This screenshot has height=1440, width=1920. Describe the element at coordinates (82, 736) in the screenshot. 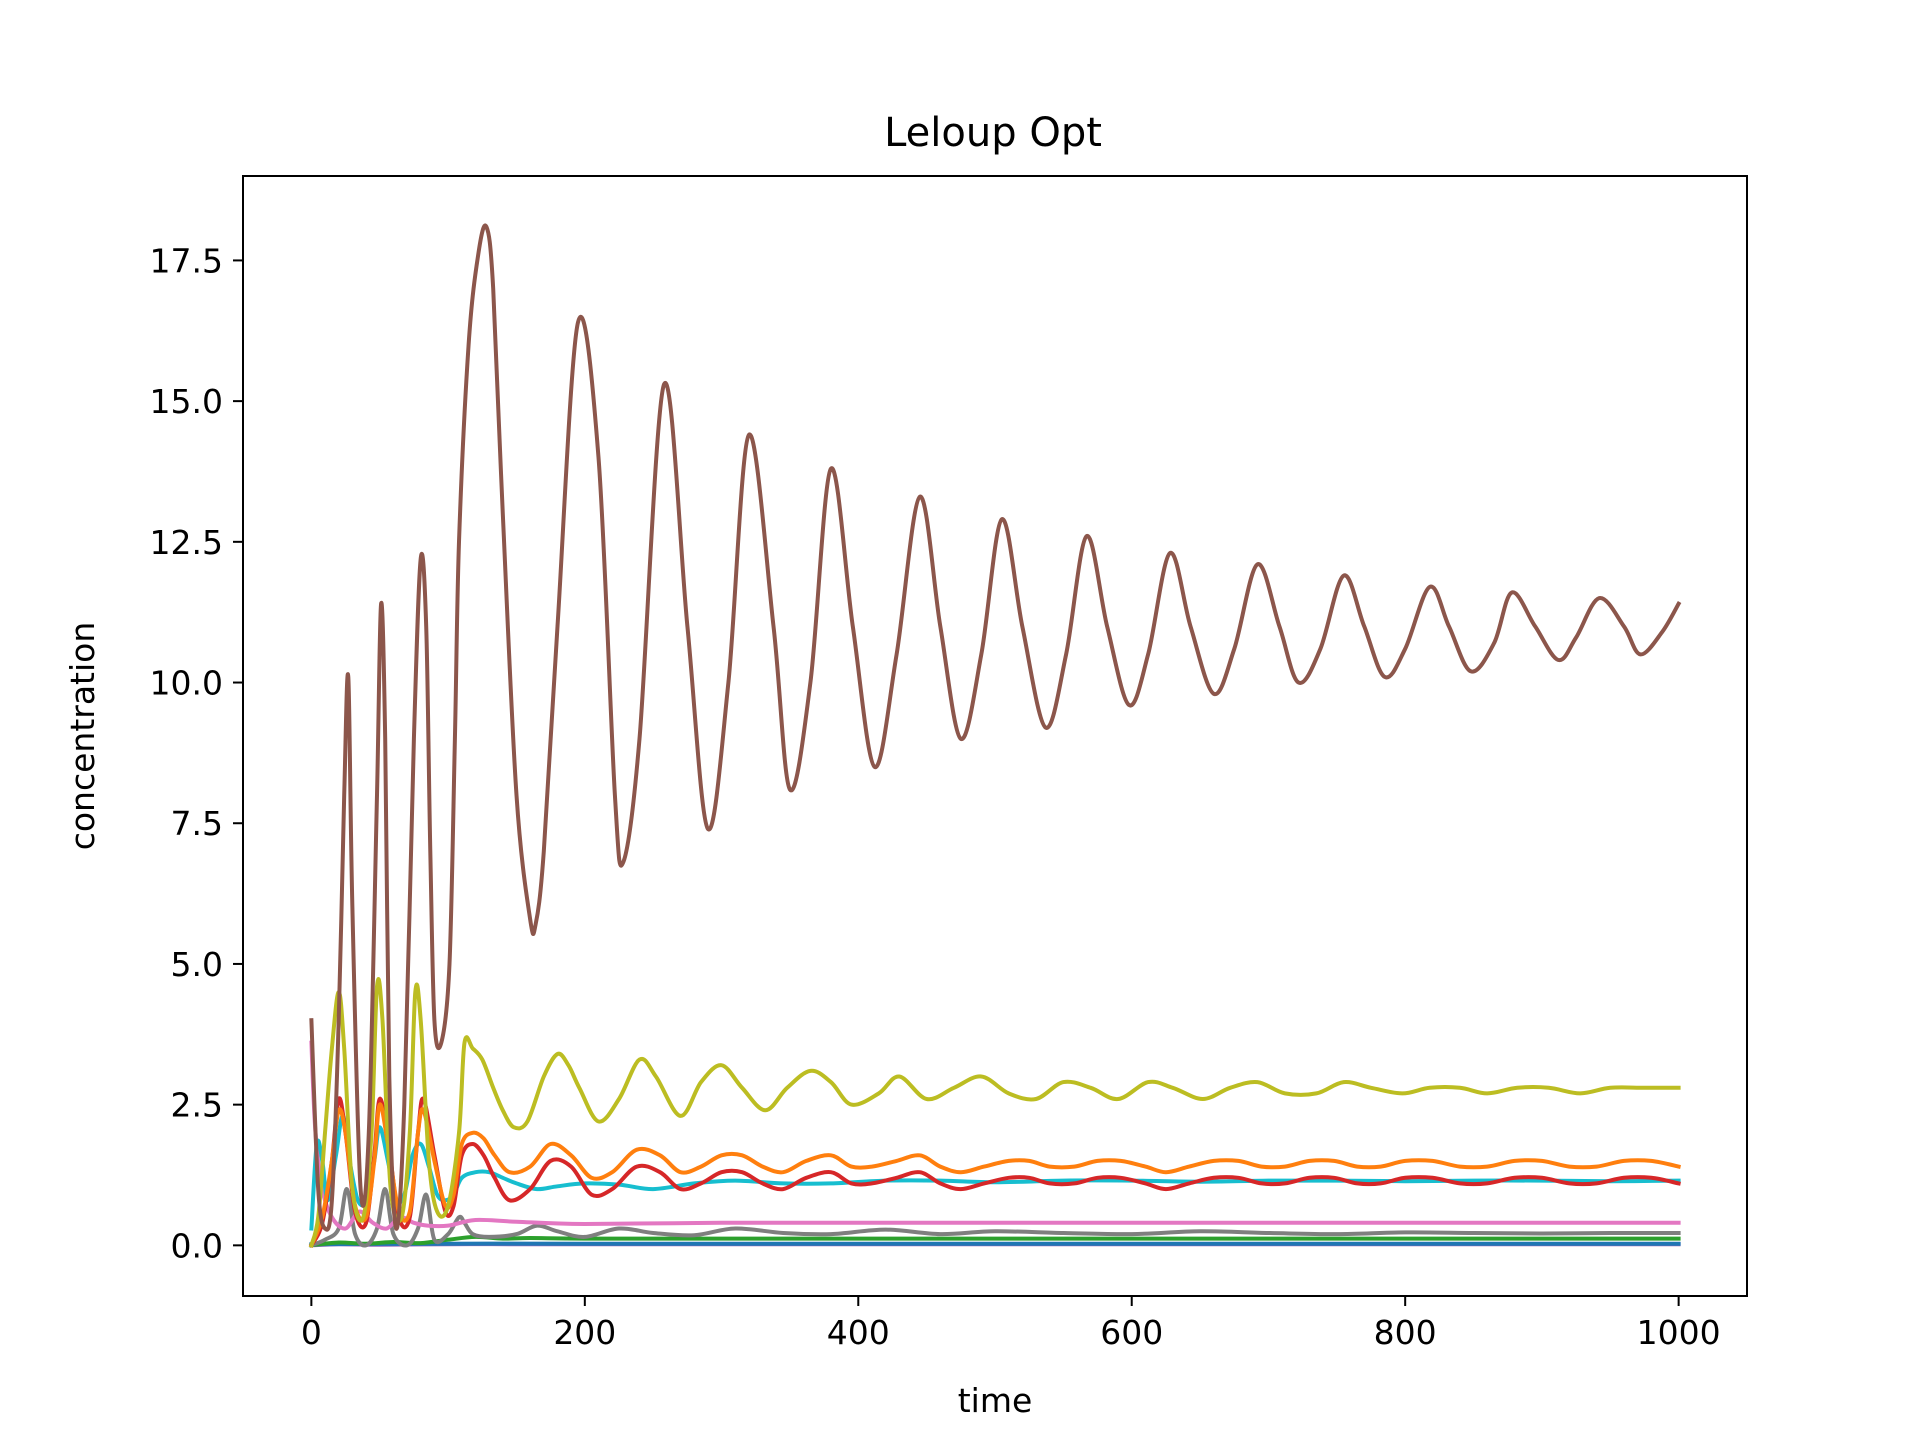

I see `y-axis-label: concentration` at that location.